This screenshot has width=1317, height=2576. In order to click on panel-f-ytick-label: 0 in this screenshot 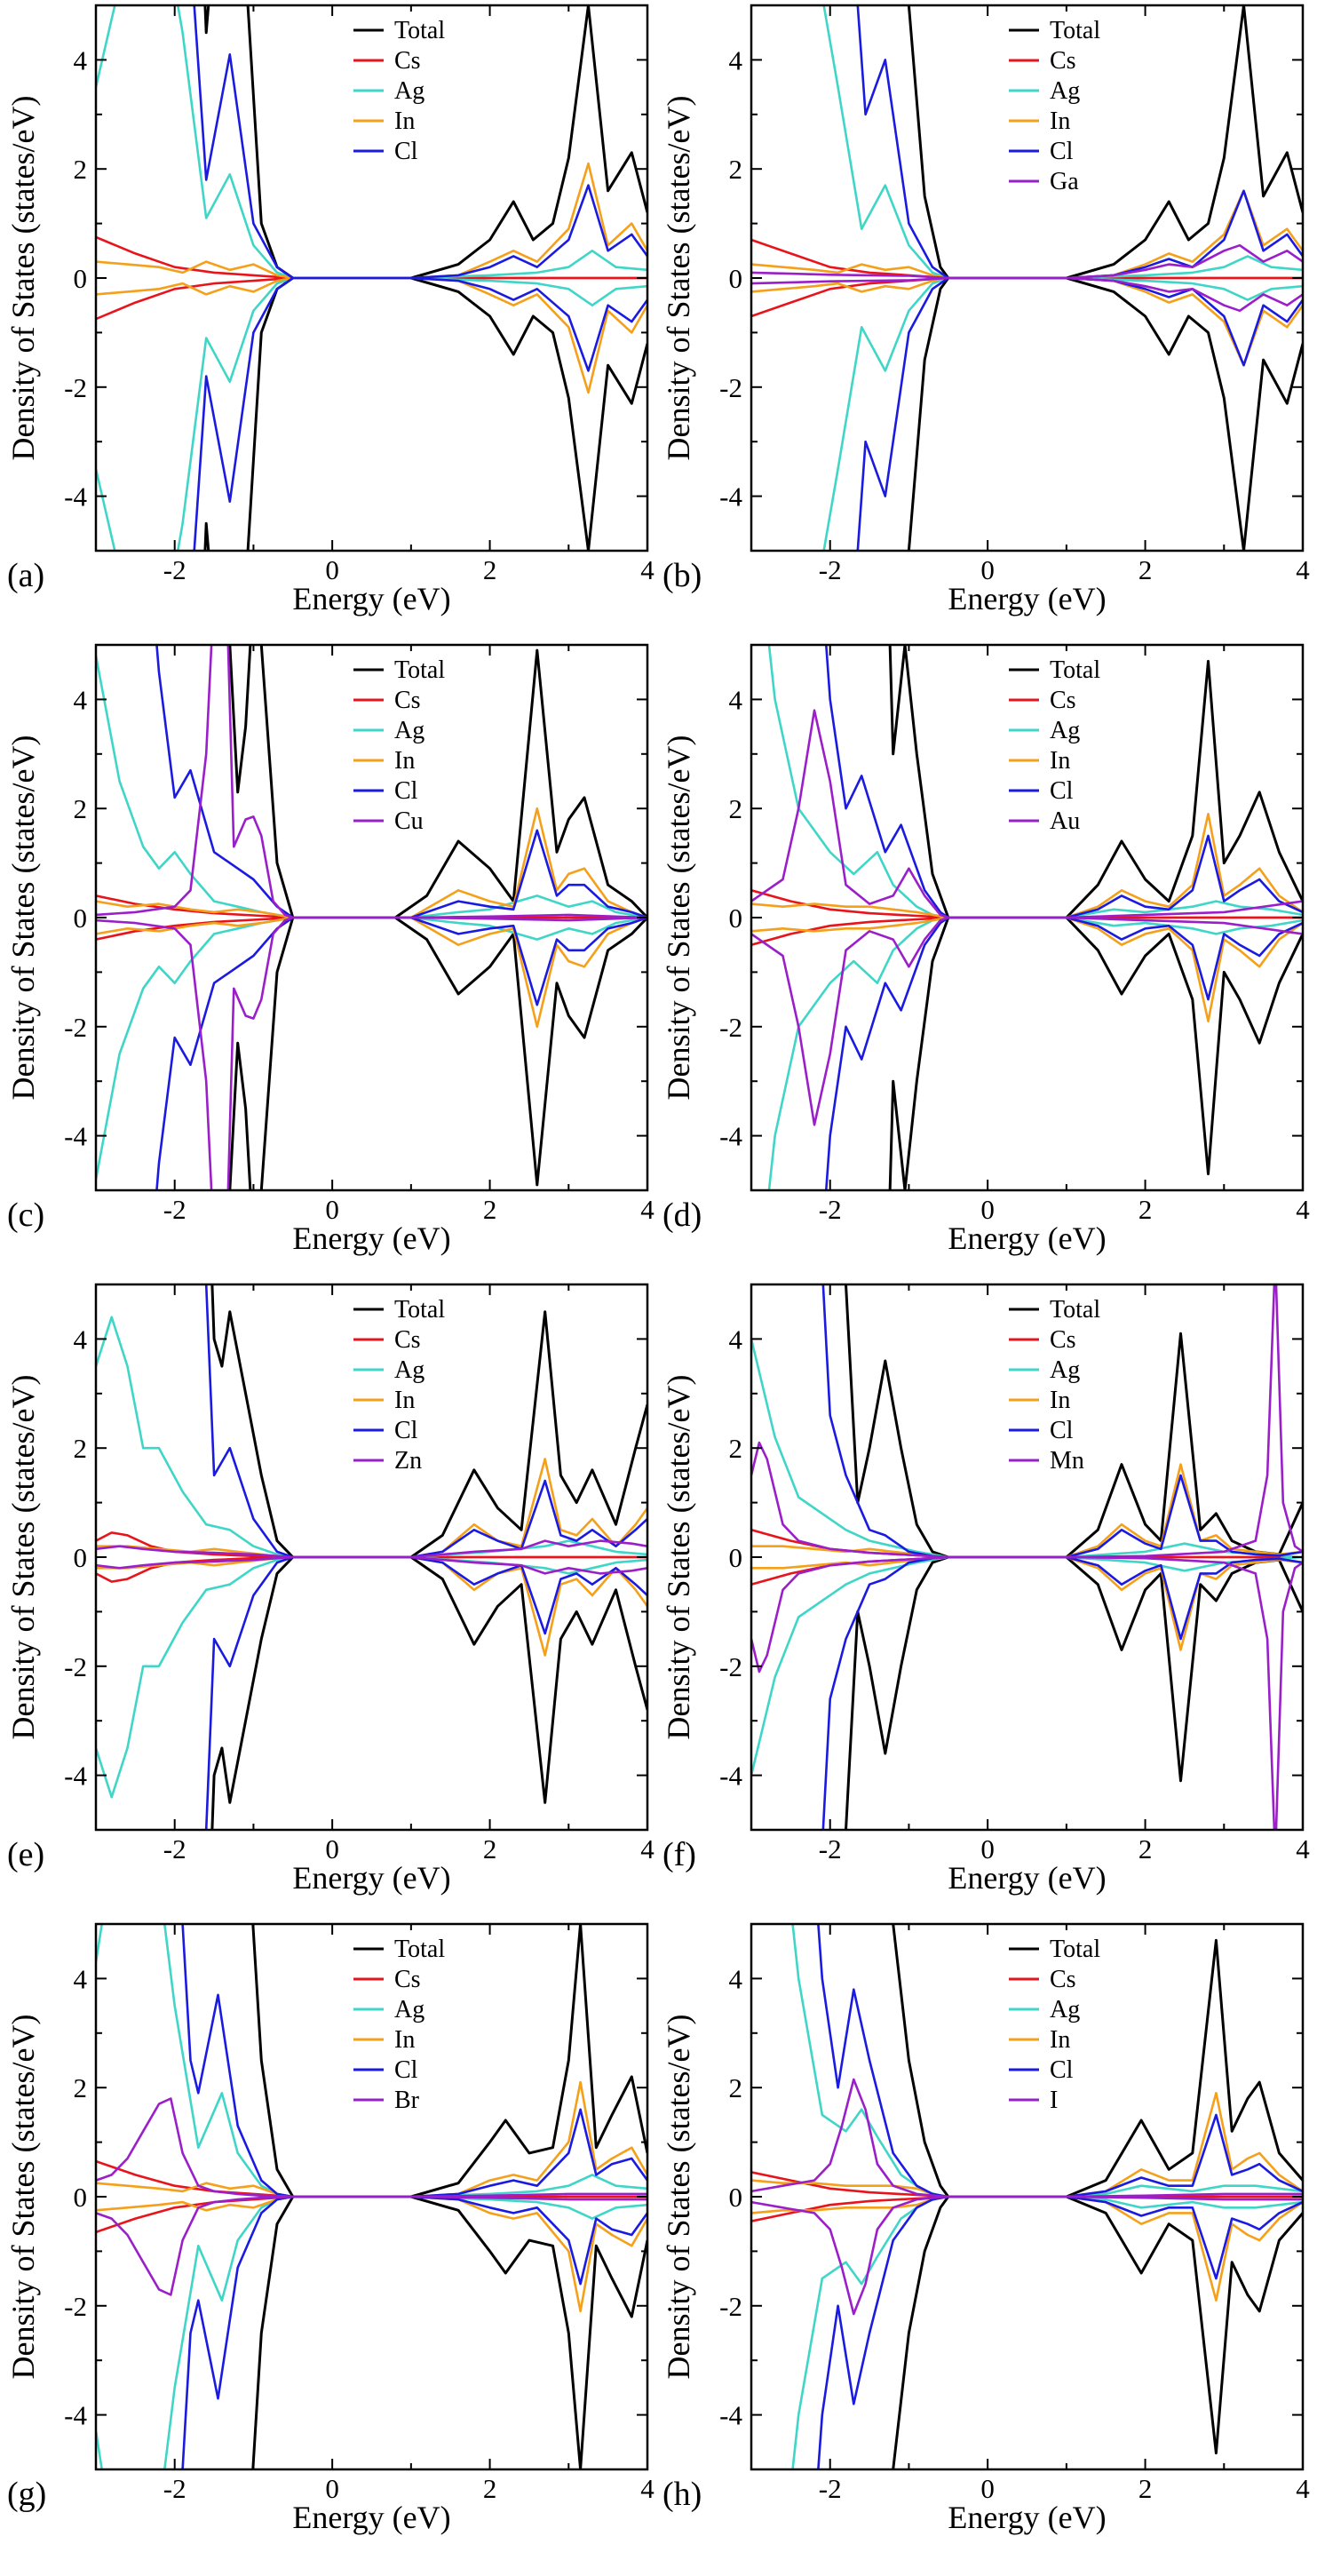, I will do `click(736, 1557)`.